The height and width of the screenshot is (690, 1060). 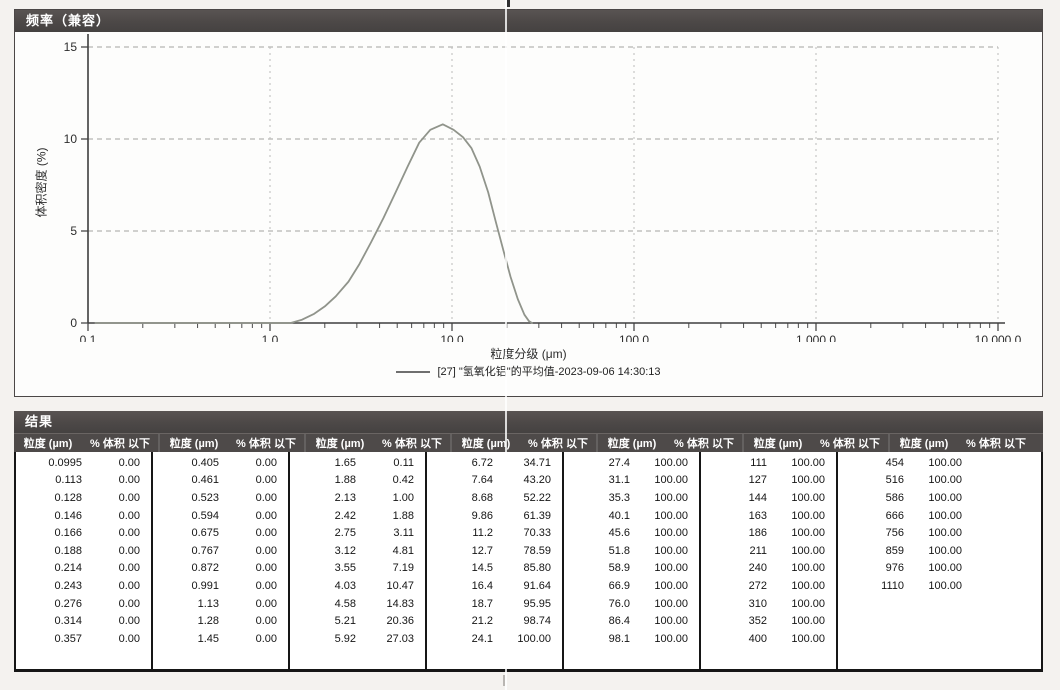 I want to click on table-row: 111 100.00, so click(x=768, y=463).